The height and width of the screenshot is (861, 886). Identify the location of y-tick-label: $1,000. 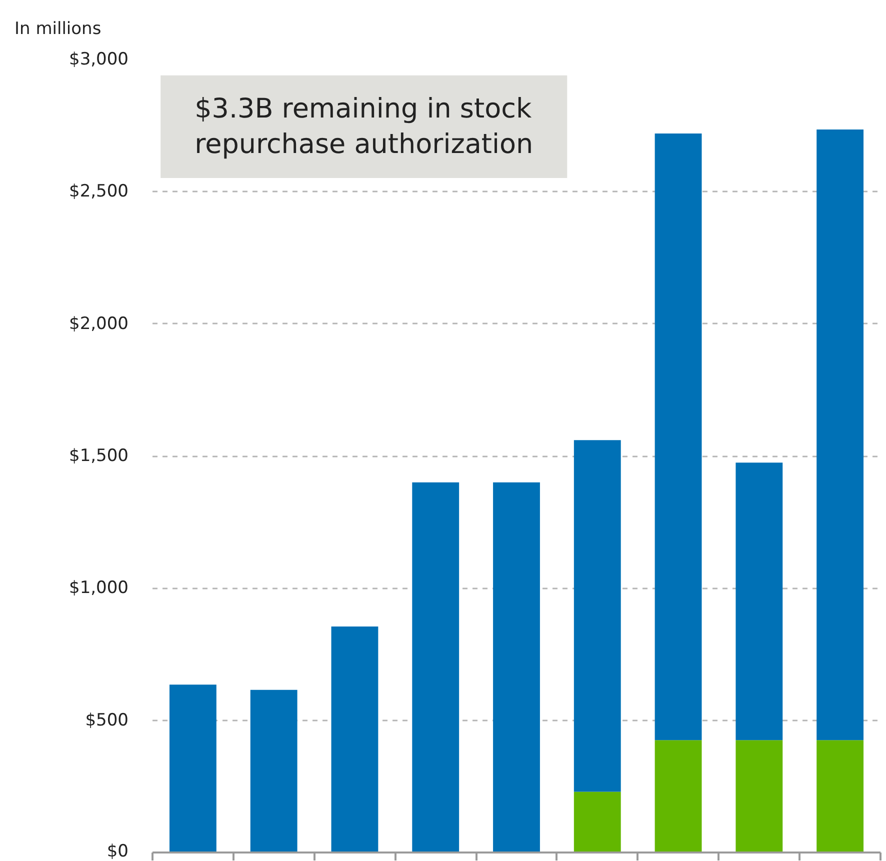
(98, 588).